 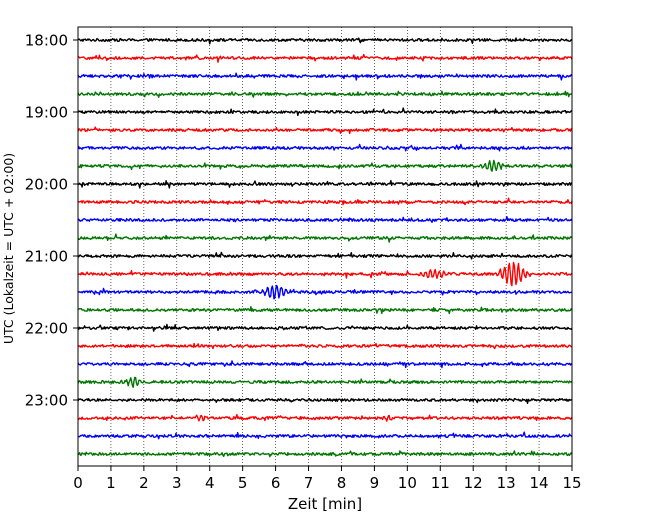 I want to click on x-tick-label: 12, so click(x=473, y=483).